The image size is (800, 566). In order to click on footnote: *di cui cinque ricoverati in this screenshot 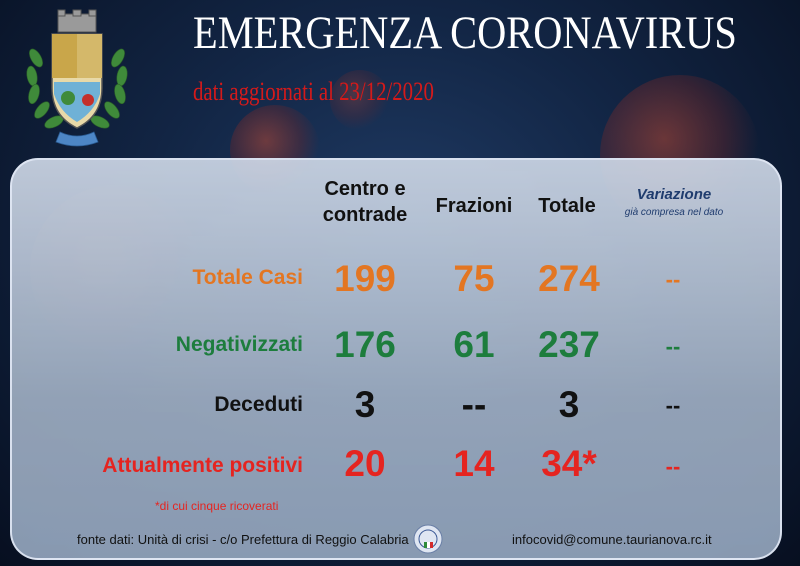, I will do `click(217, 506)`.